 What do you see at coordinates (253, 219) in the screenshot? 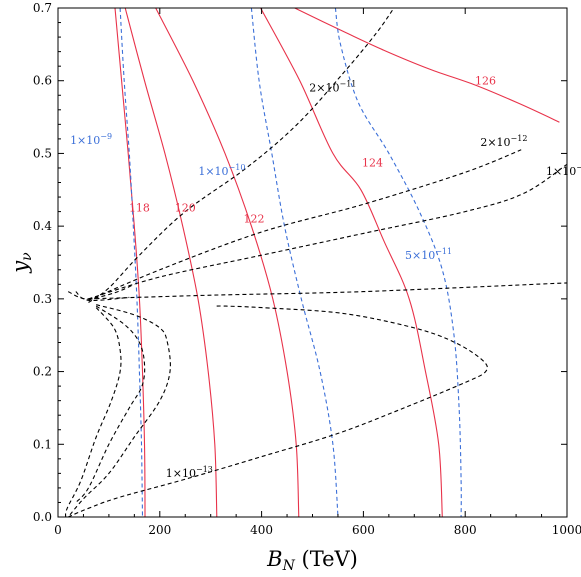
I see `higgs_mass-label-2: 122` at bounding box center [253, 219].